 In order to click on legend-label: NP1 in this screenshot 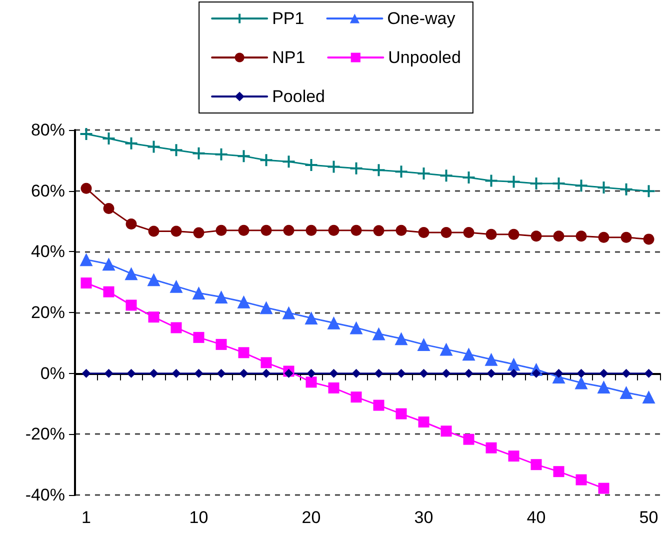, I will do `click(289, 57)`.